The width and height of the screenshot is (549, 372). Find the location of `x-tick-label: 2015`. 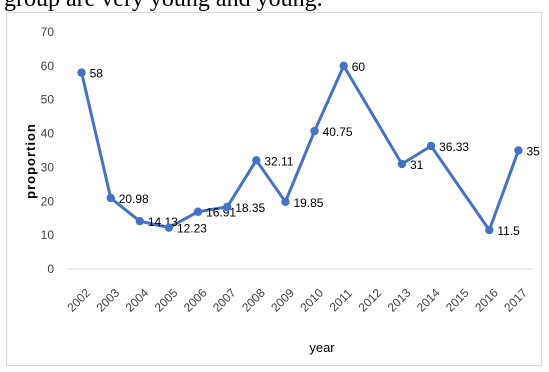

x-tick-label: 2015 is located at coordinates (457, 300).